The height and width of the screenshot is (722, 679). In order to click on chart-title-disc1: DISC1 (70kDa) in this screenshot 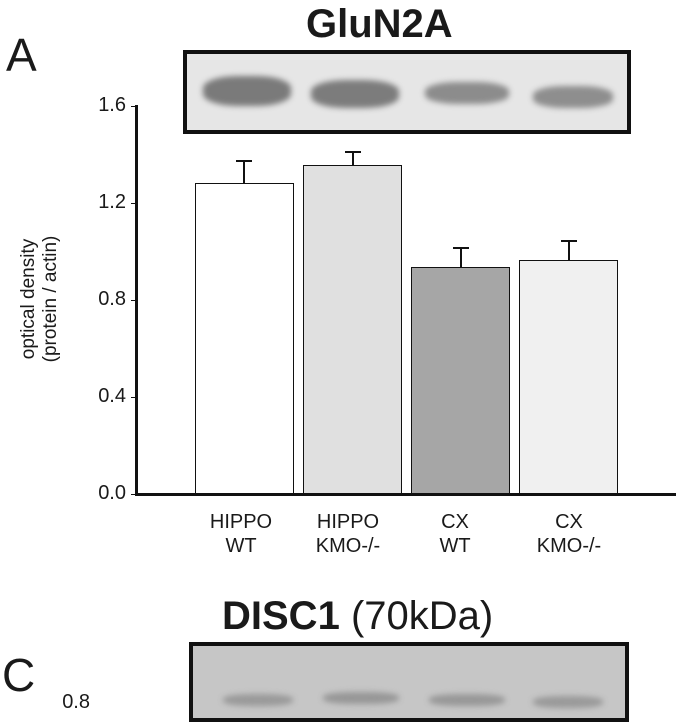, I will do `click(357, 616)`.